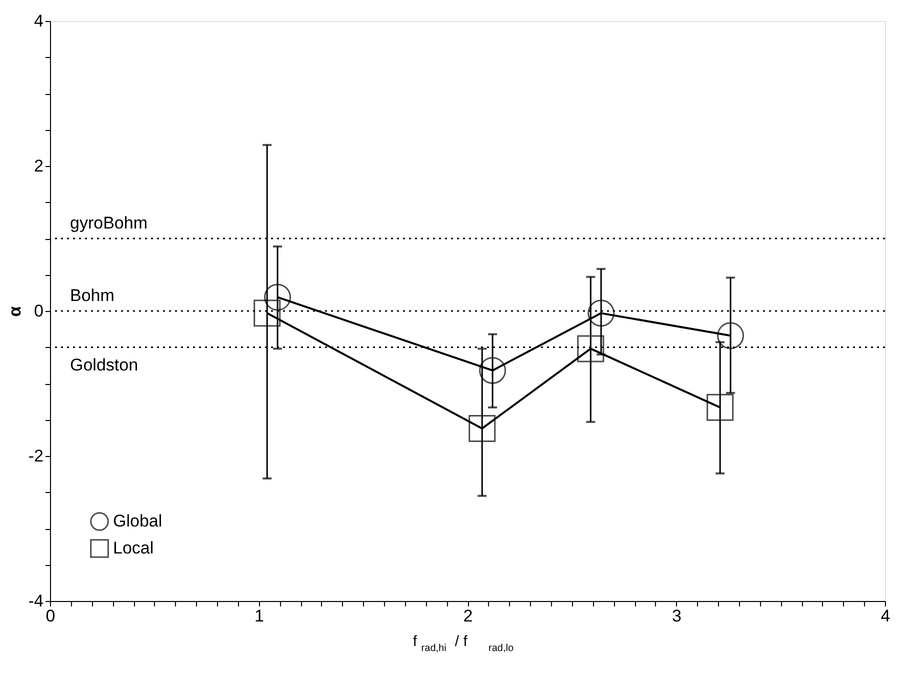 Image resolution: width=921 pixels, height=679 pixels. What do you see at coordinates (109, 223) in the screenshot?
I see `ref-line-label: gyroBohm` at bounding box center [109, 223].